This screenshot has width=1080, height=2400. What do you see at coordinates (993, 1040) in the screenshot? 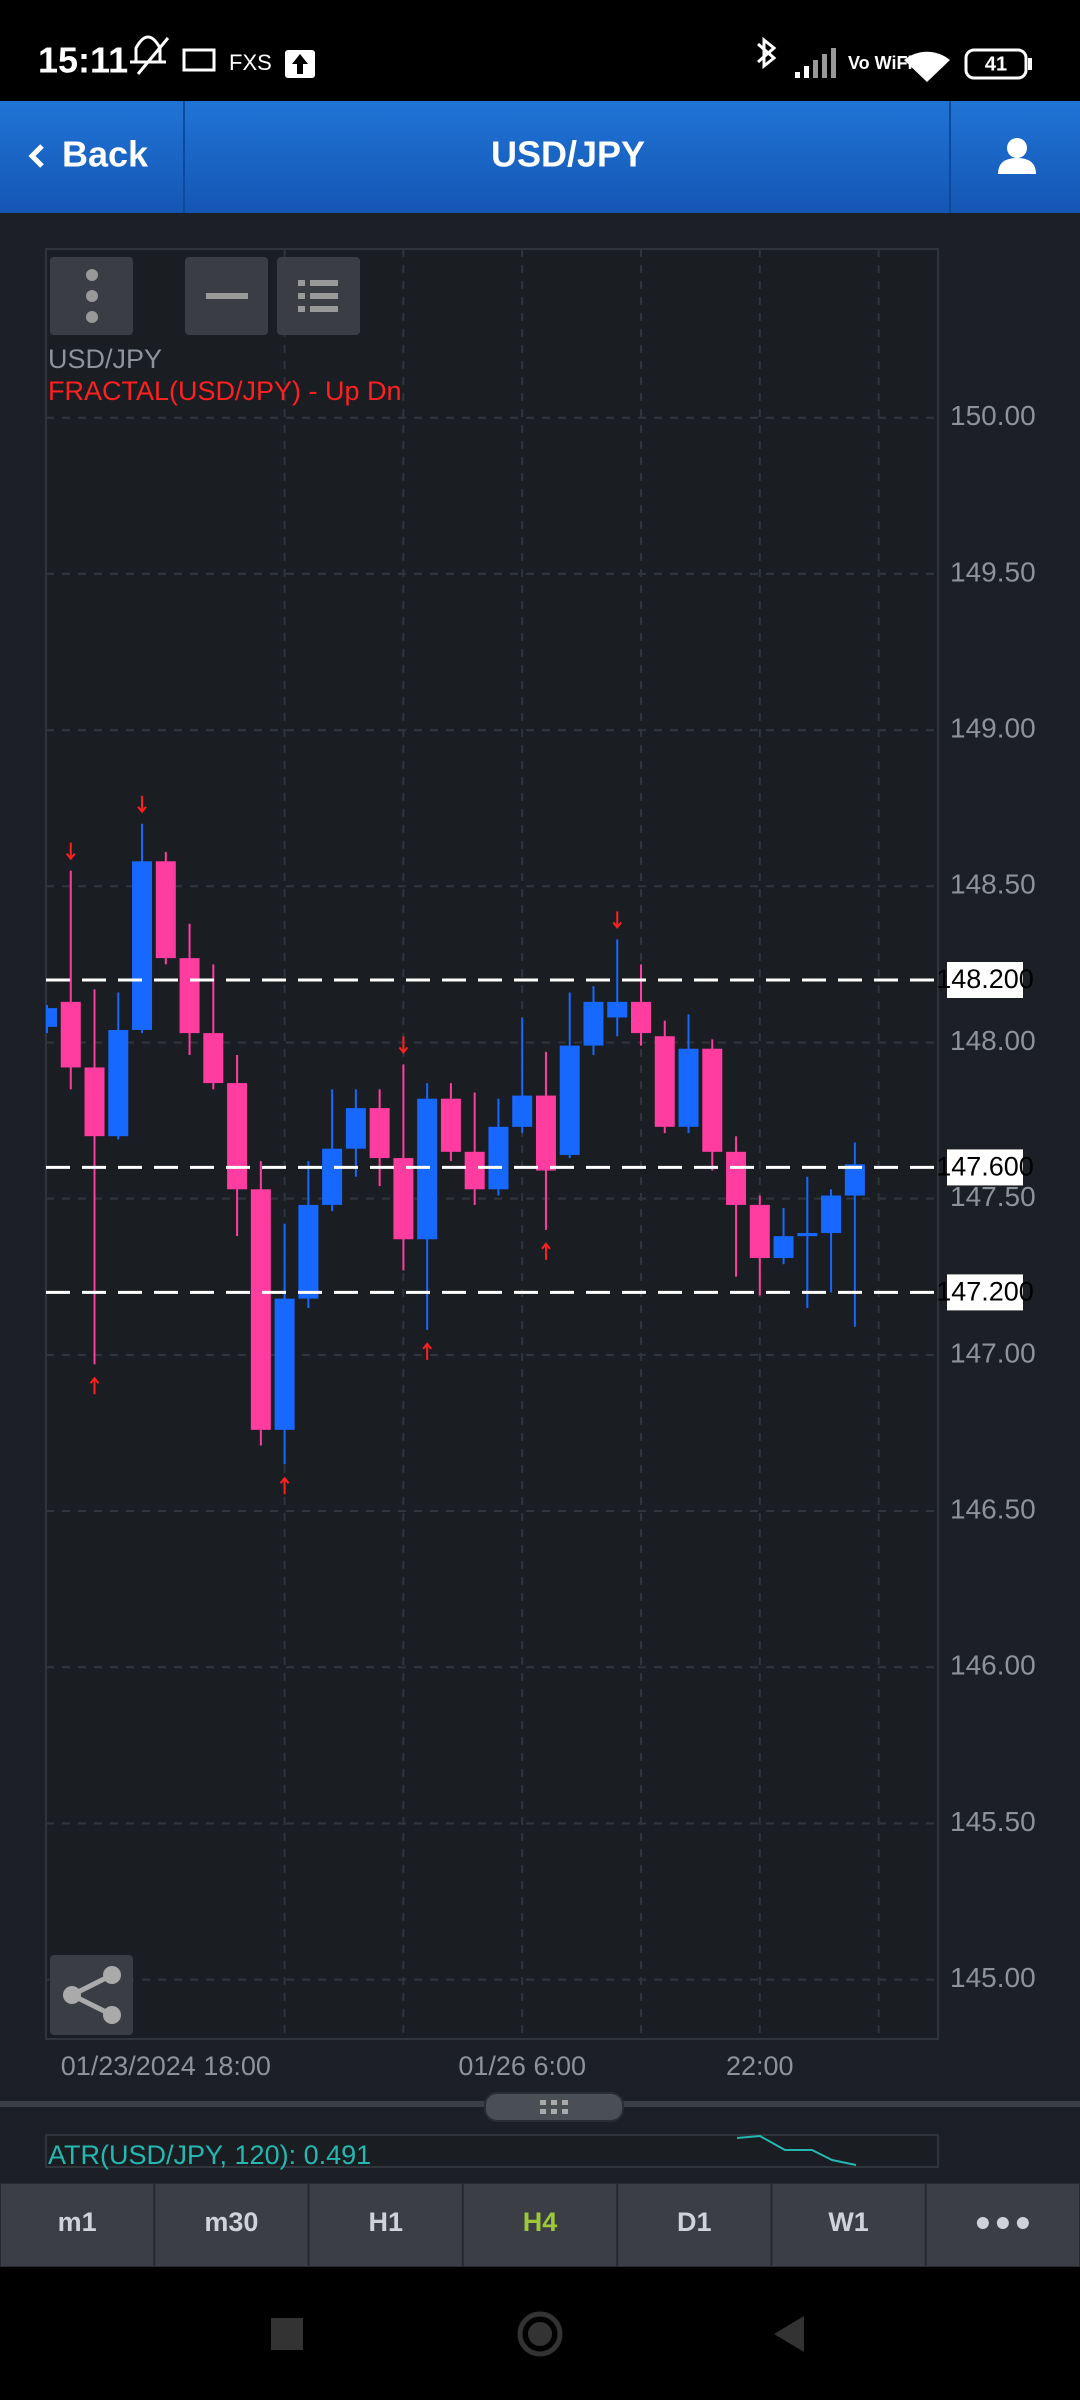
I see `y-tick-label: 148.00` at bounding box center [993, 1040].